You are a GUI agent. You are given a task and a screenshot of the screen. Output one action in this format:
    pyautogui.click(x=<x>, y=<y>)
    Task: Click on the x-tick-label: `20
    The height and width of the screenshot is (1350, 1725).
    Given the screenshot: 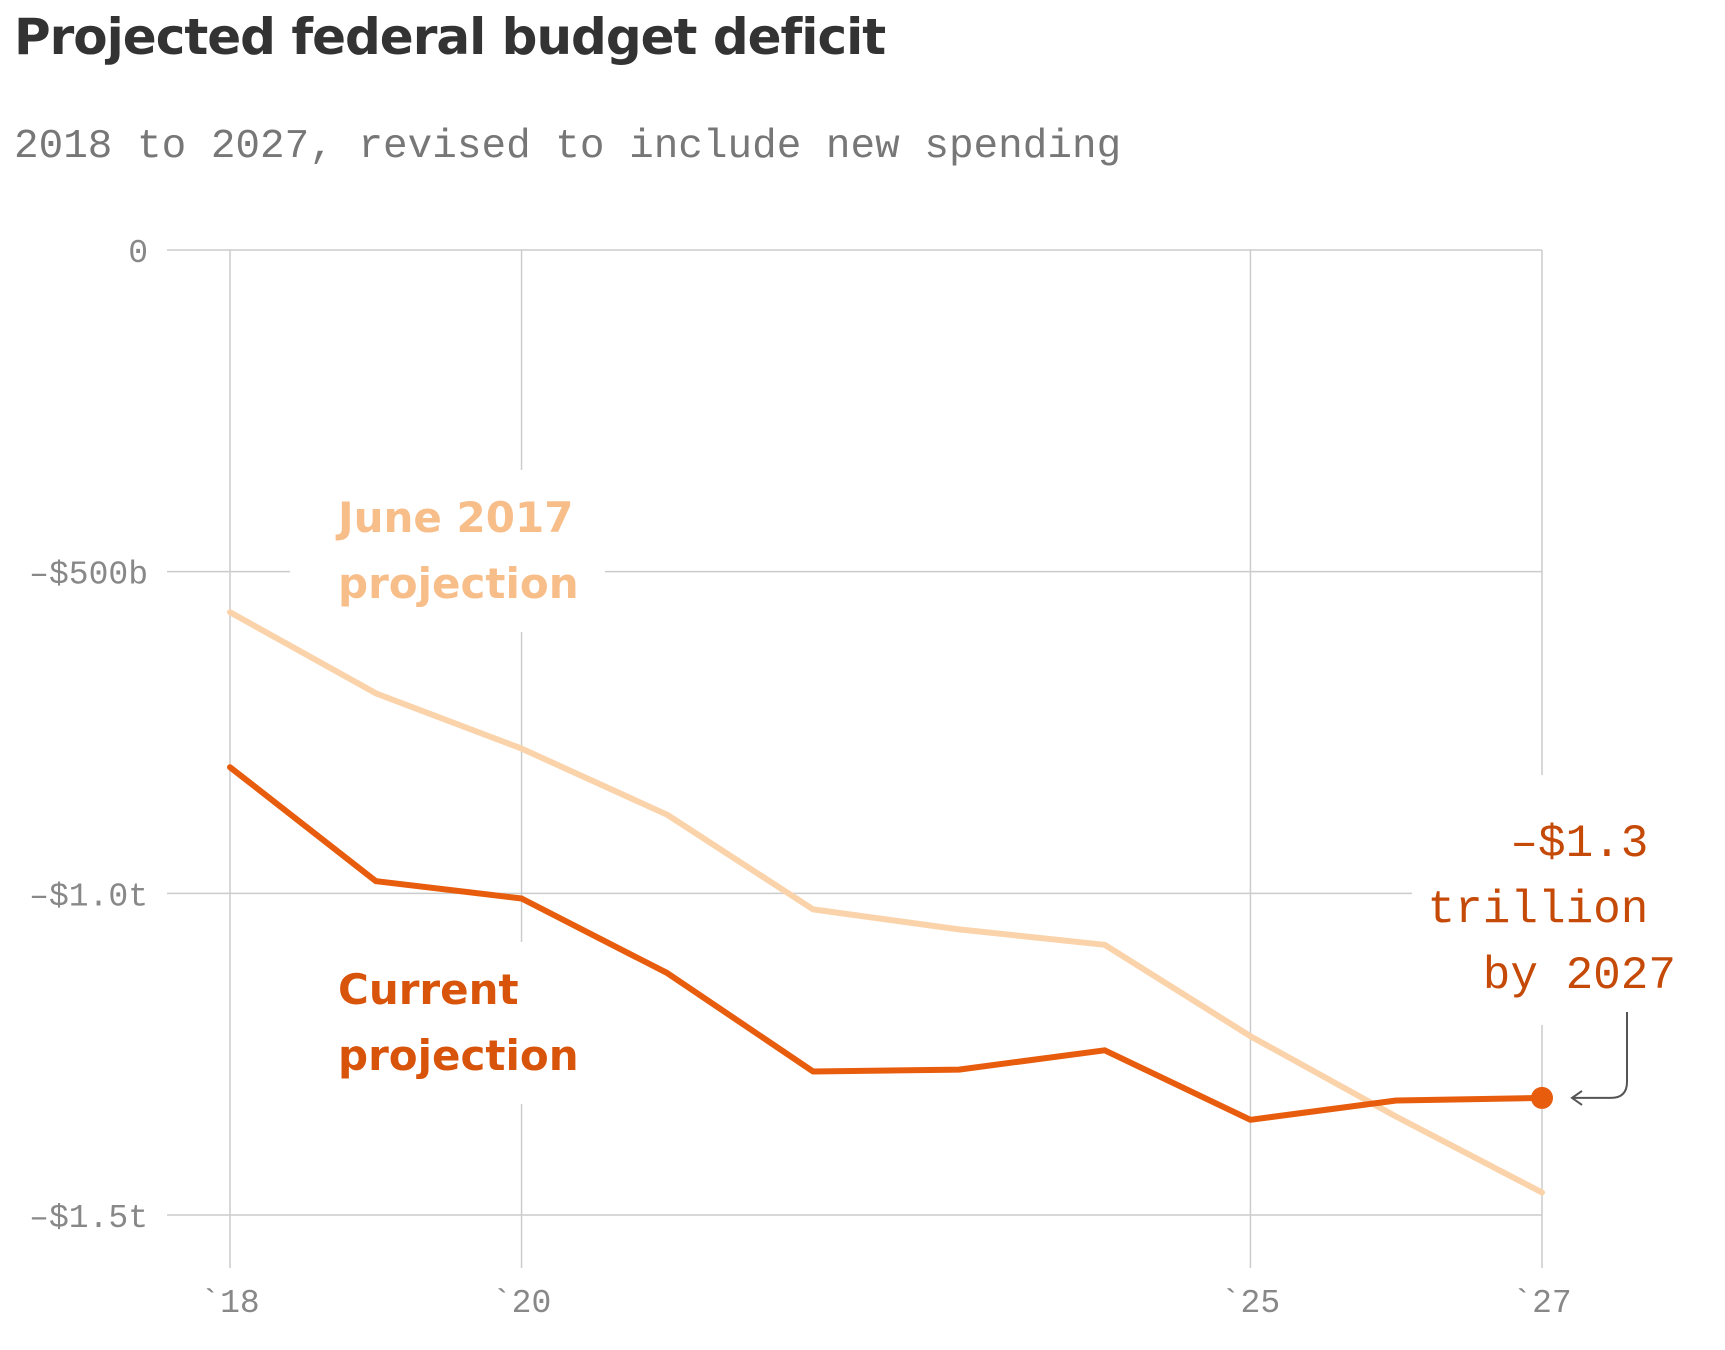 What is the action you would take?
    pyautogui.click(x=521, y=1303)
    